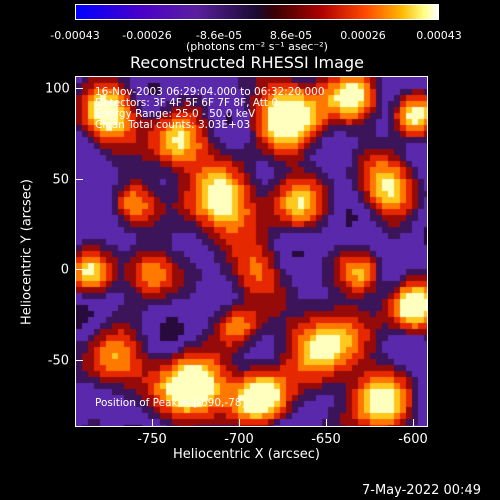 This screenshot has height=500, width=500. Describe the element at coordinates (413, 439) in the screenshot. I see `x-tick-label: -600` at that location.